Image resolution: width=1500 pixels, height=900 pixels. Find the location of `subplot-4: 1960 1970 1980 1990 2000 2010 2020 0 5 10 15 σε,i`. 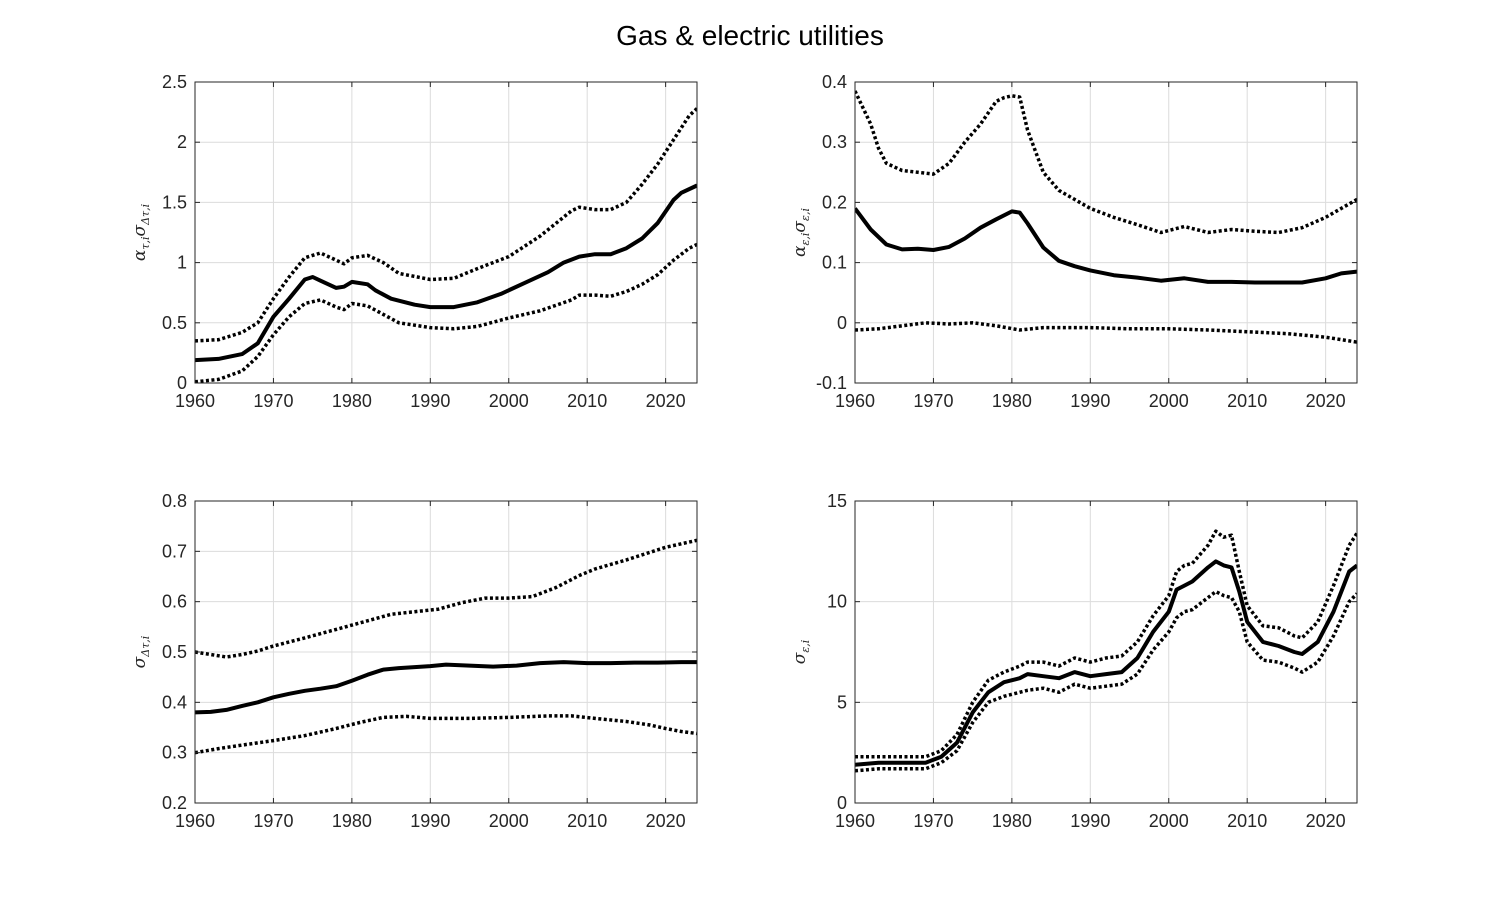

subplot-4: 1960 1970 1980 1990 2000 2010 2020 0 5 10 15 σε,i is located at coordinates (1074, 661).